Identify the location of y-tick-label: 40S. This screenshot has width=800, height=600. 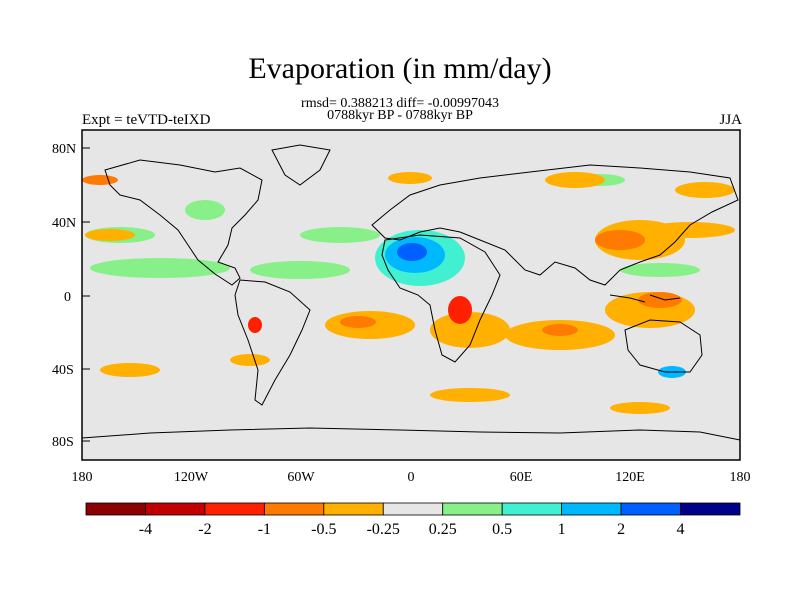
(63, 370).